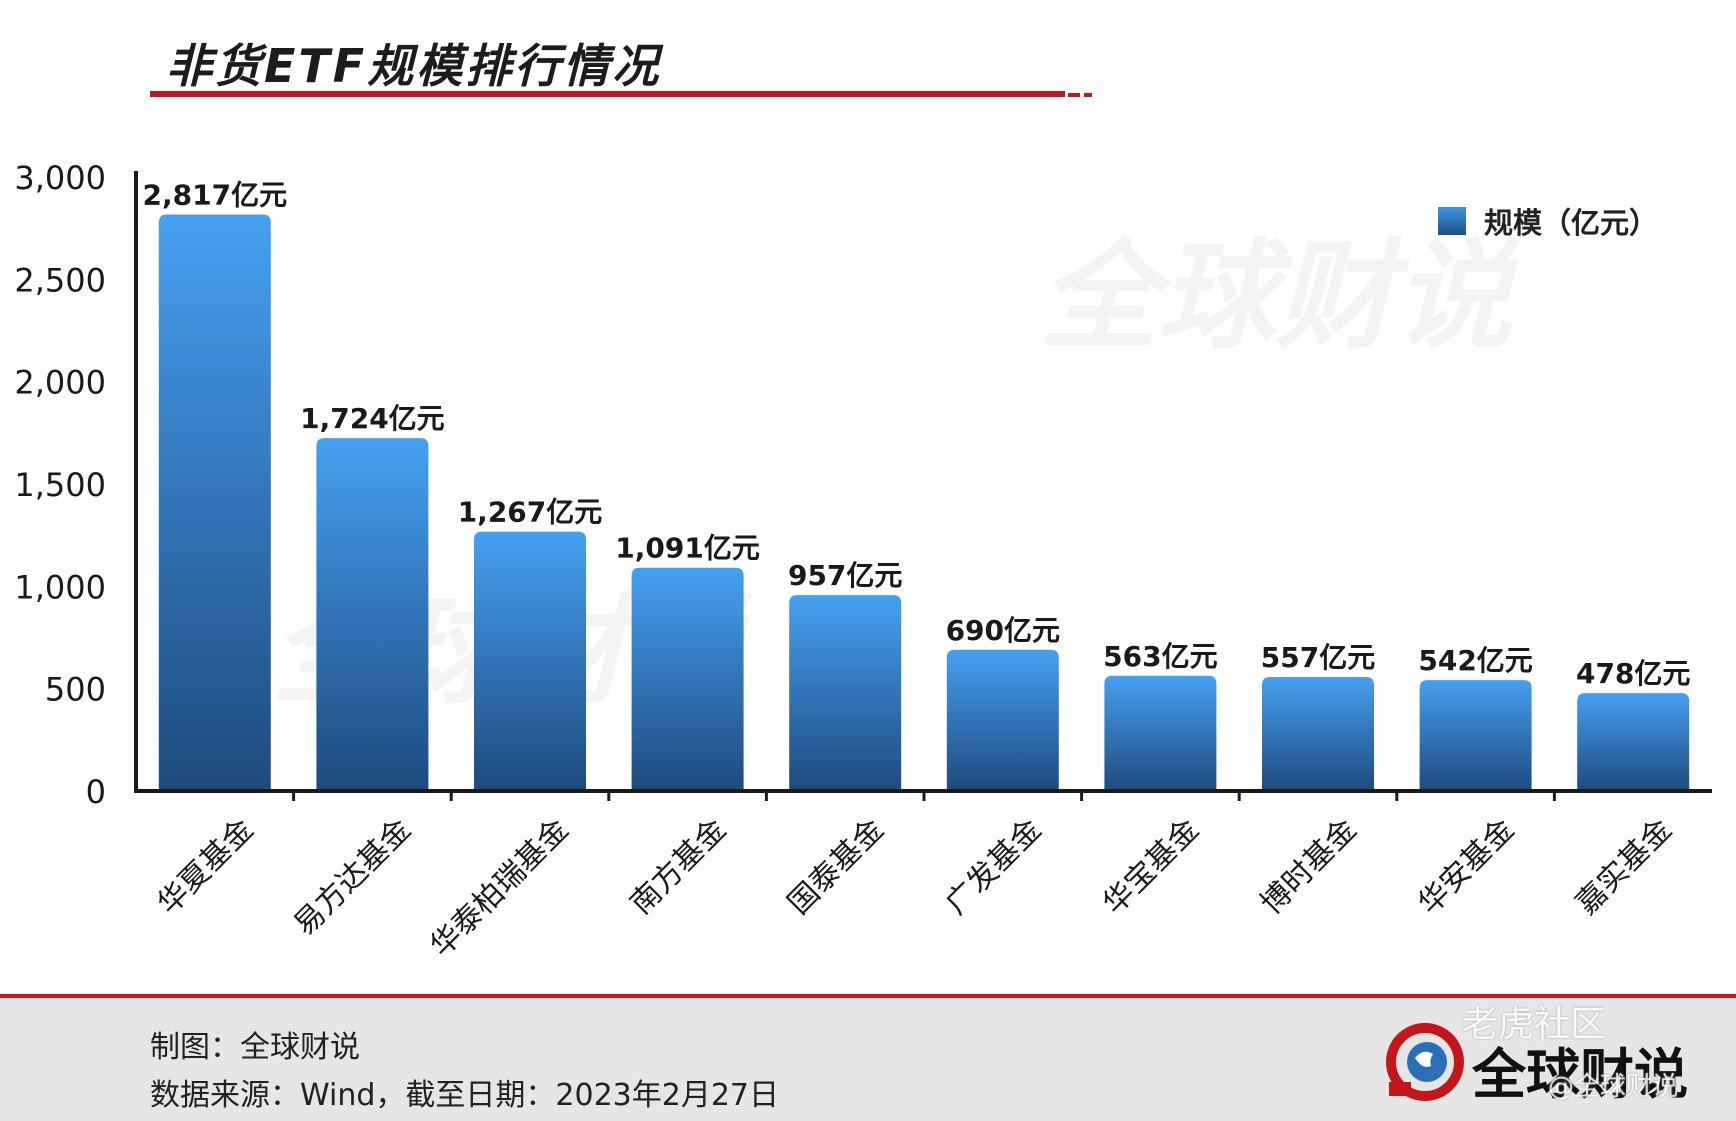  I want to click on legend-label: 规模（亿元）, so click(1571, 223).